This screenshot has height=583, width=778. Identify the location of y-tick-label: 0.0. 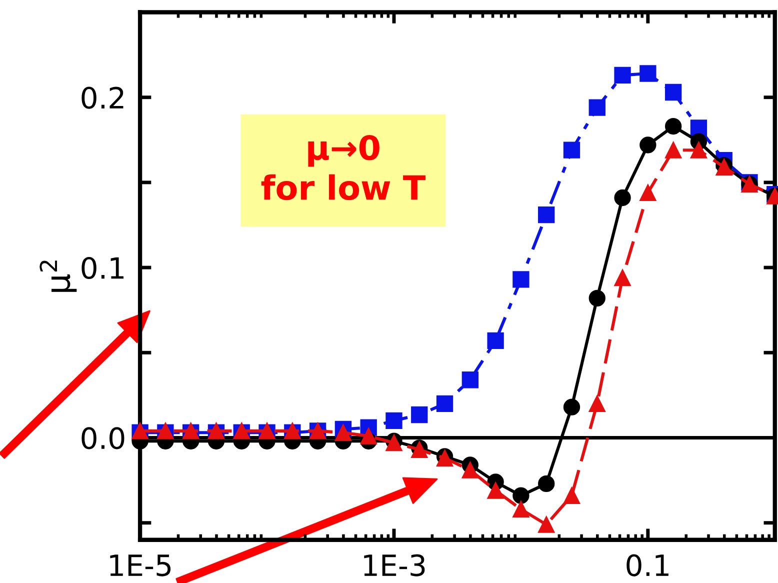
(103, 438).